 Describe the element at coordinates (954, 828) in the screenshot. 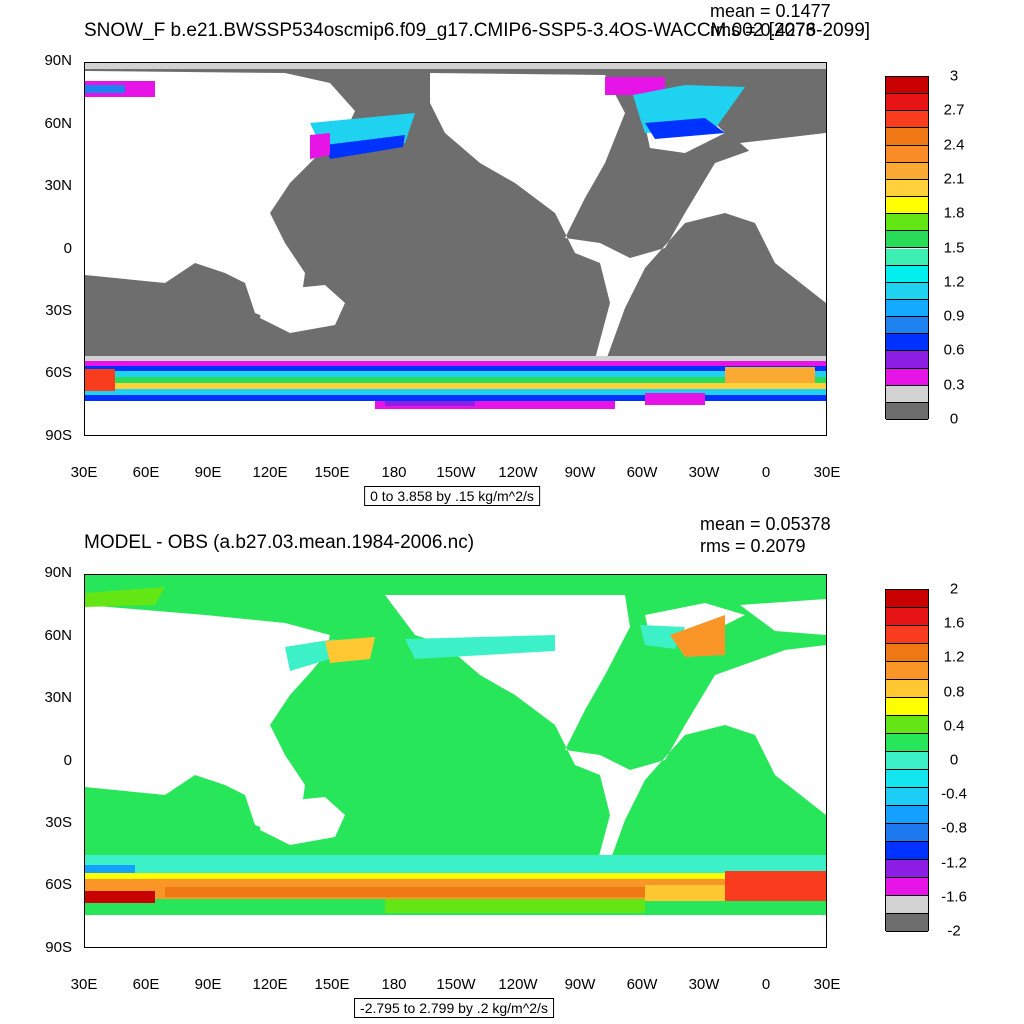

I see `colorbar-label: -0.8` at that location.